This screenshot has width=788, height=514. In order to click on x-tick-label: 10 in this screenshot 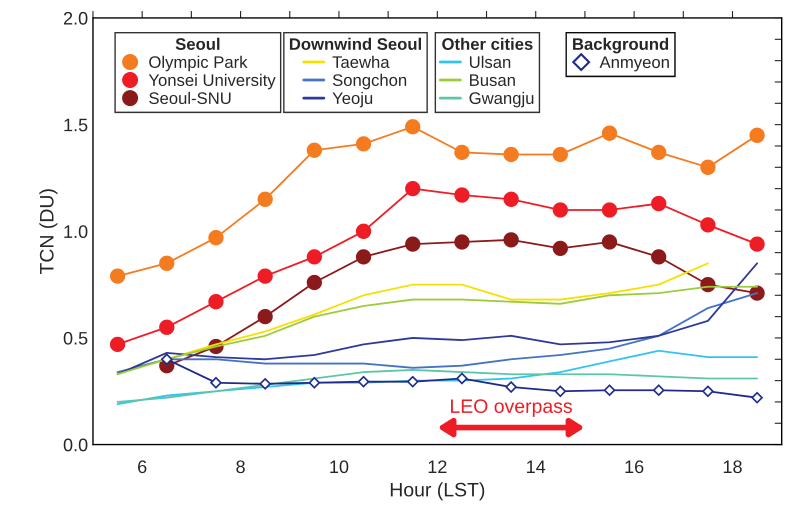, I will do `click(339, 467)`.